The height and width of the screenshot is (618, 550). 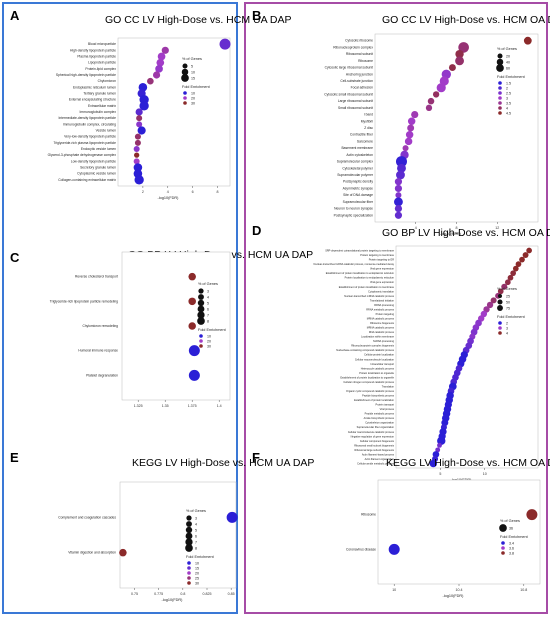 What do you see at coordinates (98, 112) in the screenshot?
I see `category-label: Immunoglobulin complex` at bounding box center [98, 112].